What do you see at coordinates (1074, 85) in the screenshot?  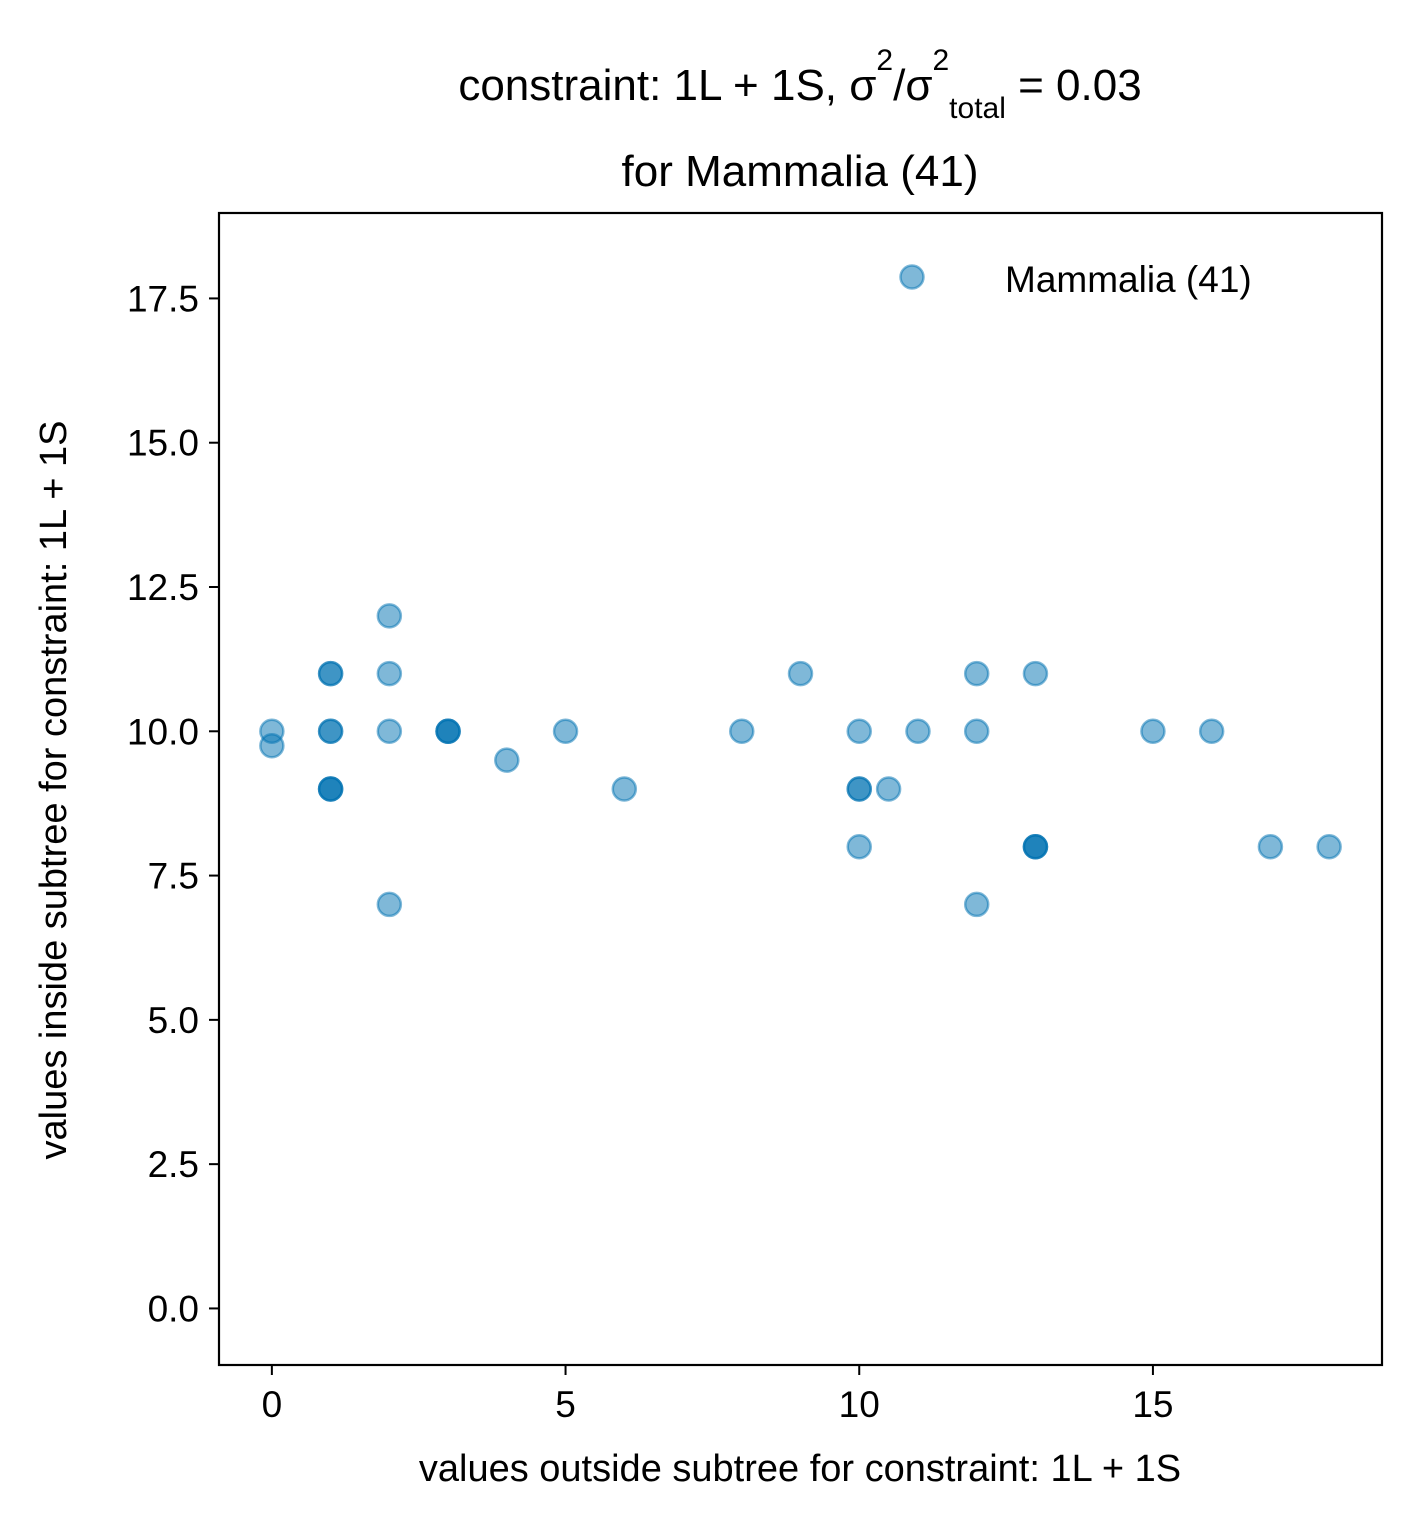 I see `title-suffix: = 0.03` at bounding box center [1074, 85].